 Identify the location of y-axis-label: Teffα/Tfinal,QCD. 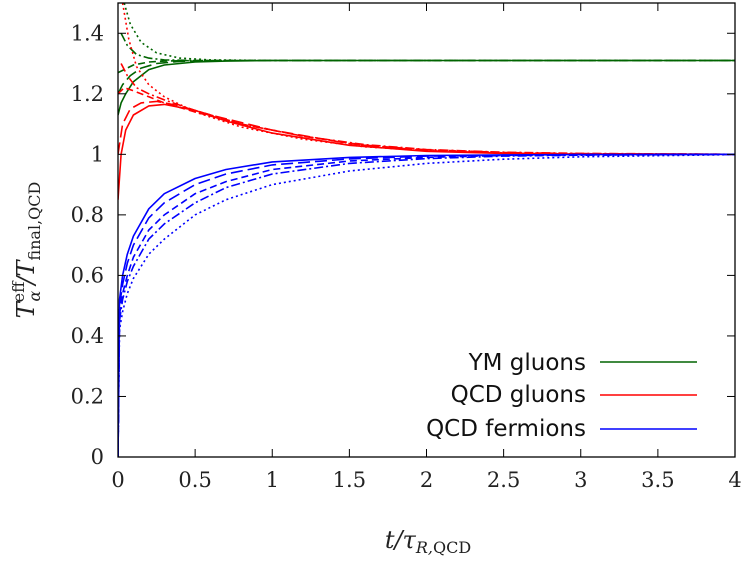
(26, 250).